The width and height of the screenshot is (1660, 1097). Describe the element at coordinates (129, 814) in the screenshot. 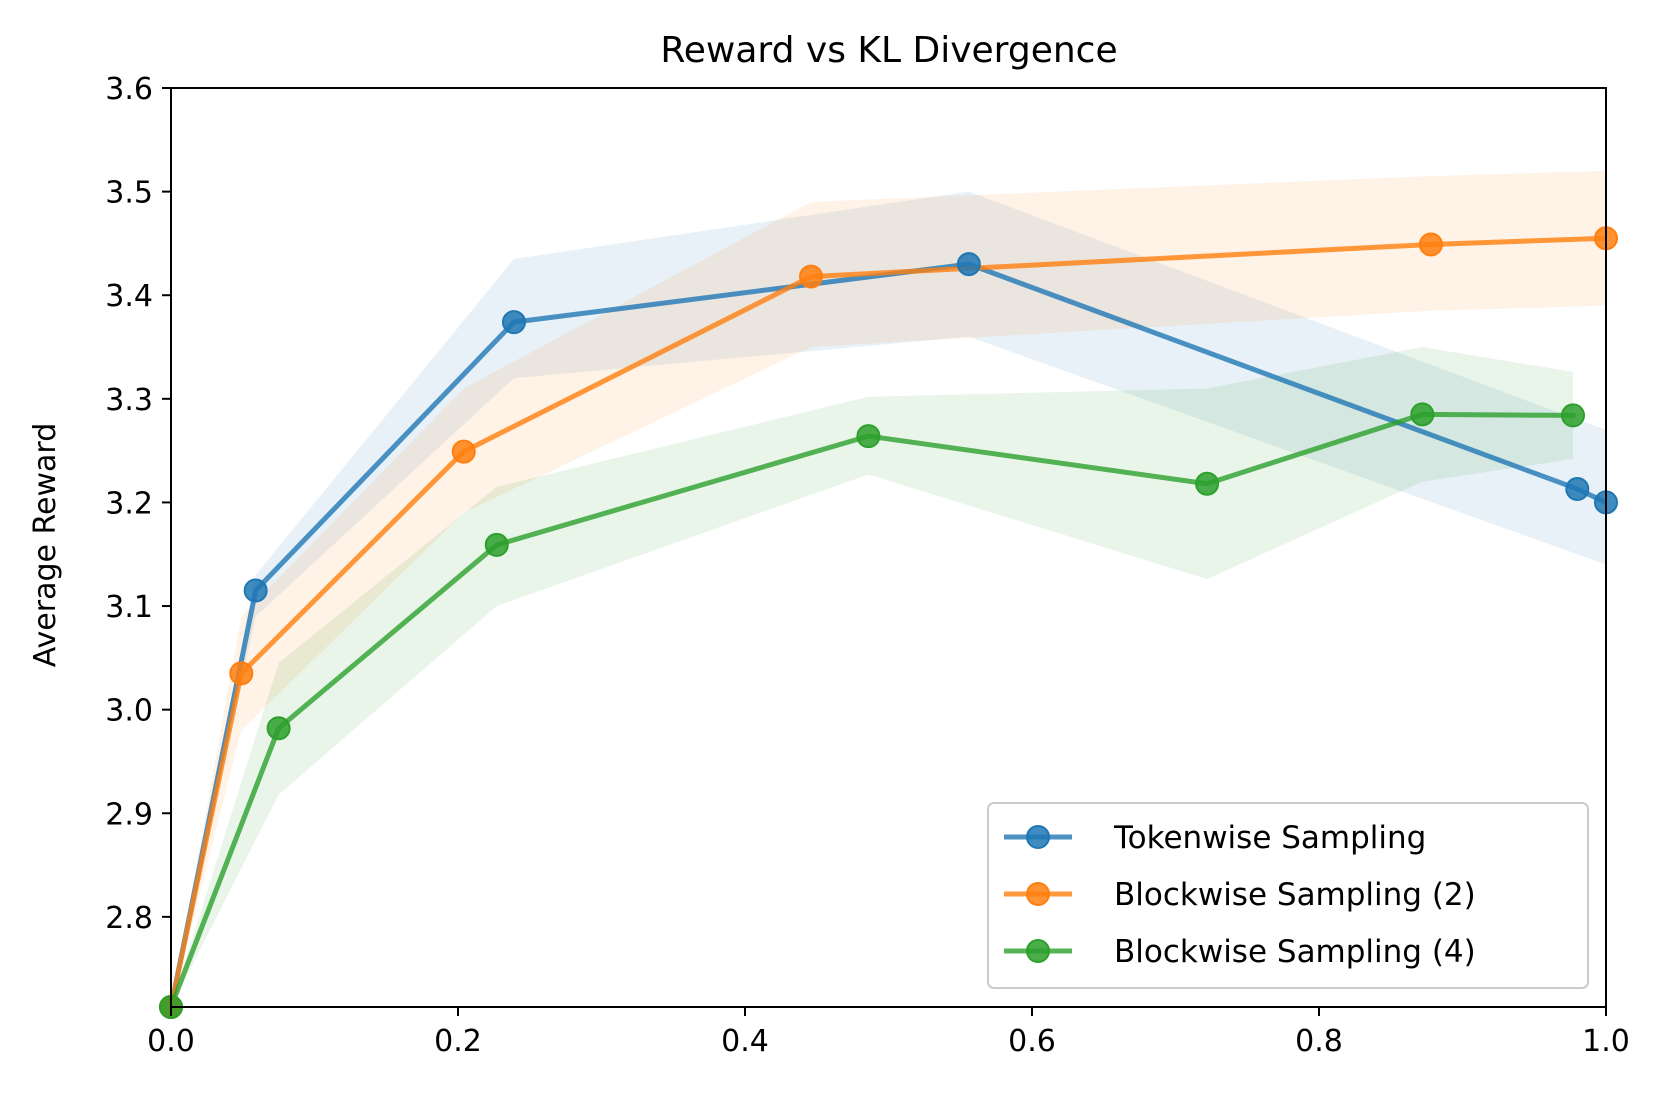

I see `y-tick-label: 2.9` at that location.